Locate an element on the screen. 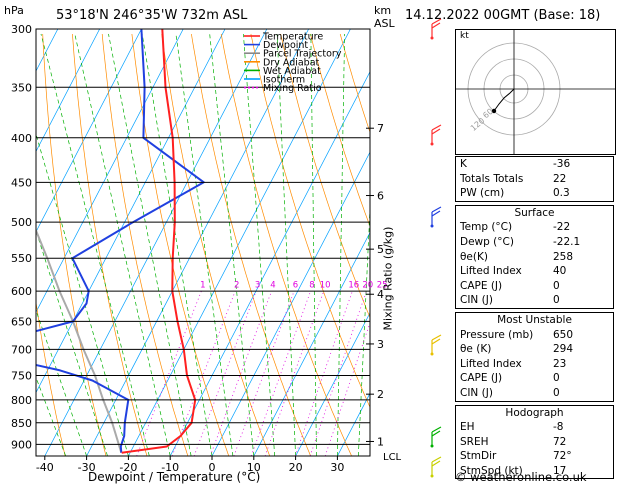 The width and height of the screenshot is (629, 486). pressure-tick-label: 800 is located at coordinates (21, 400).